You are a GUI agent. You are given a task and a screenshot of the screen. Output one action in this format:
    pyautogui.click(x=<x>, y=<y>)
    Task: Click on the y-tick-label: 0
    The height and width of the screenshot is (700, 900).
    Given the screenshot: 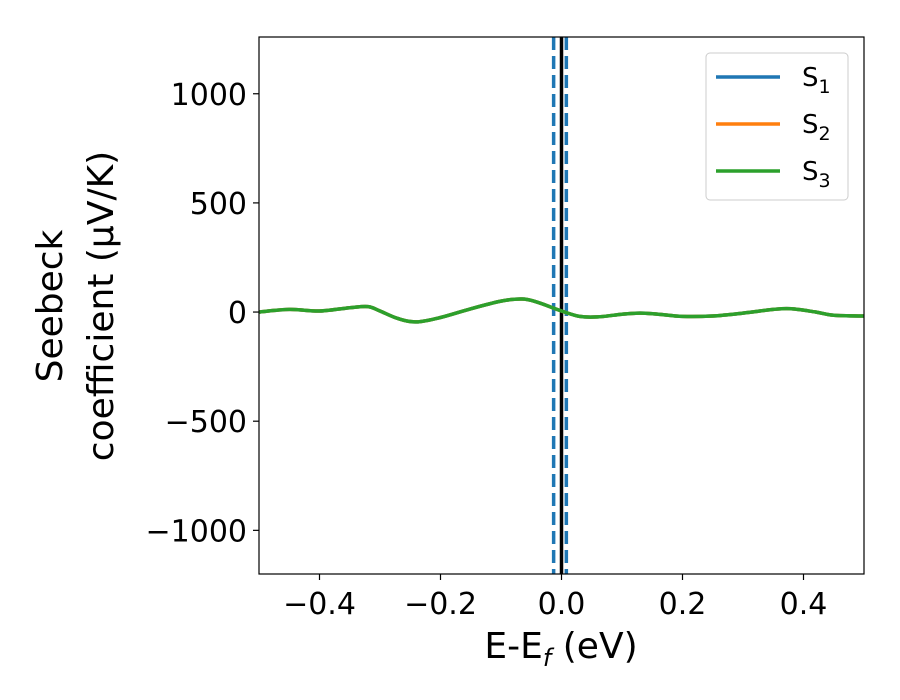 What is the action you would take?
    pyautogui.click(x=237, y=313)
    